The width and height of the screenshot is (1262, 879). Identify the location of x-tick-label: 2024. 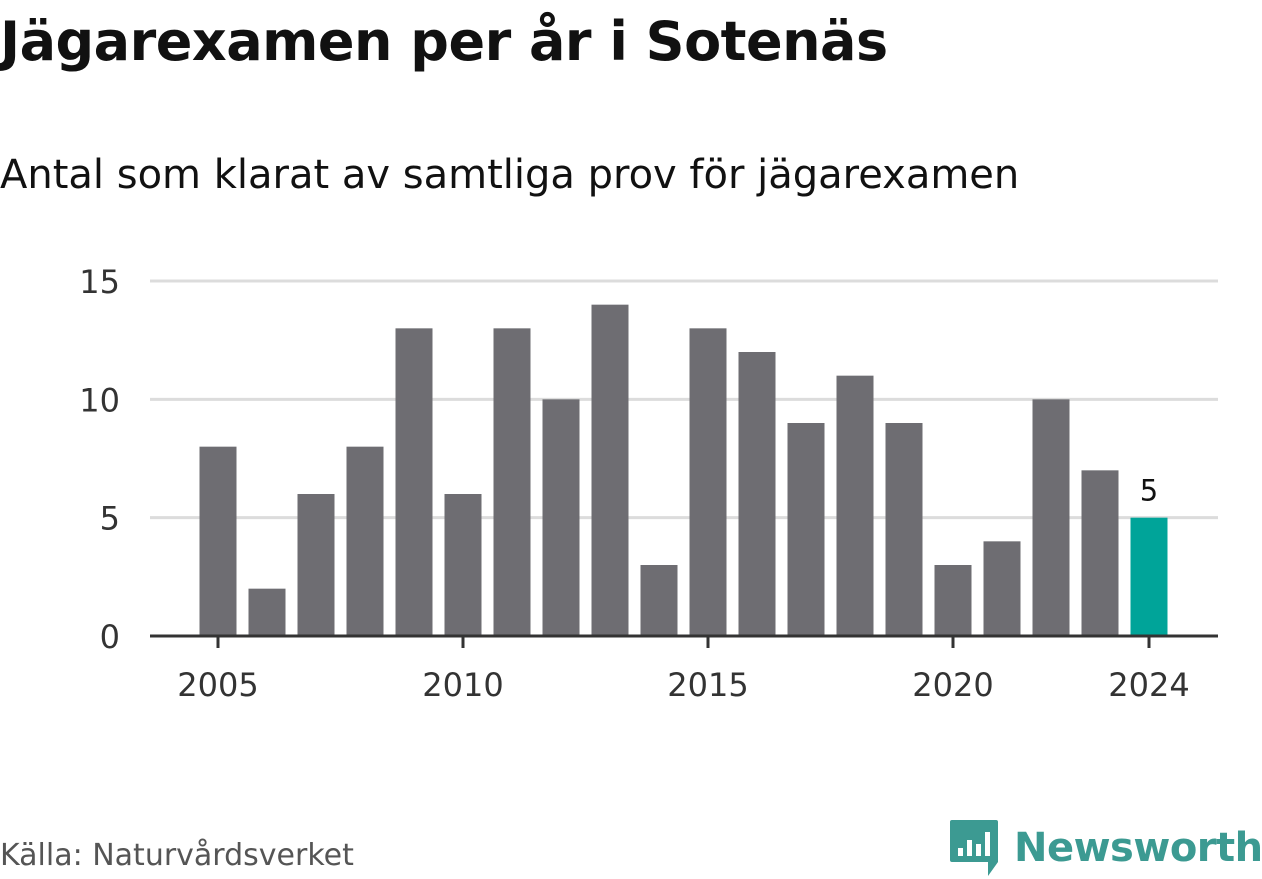
(1148, 685).